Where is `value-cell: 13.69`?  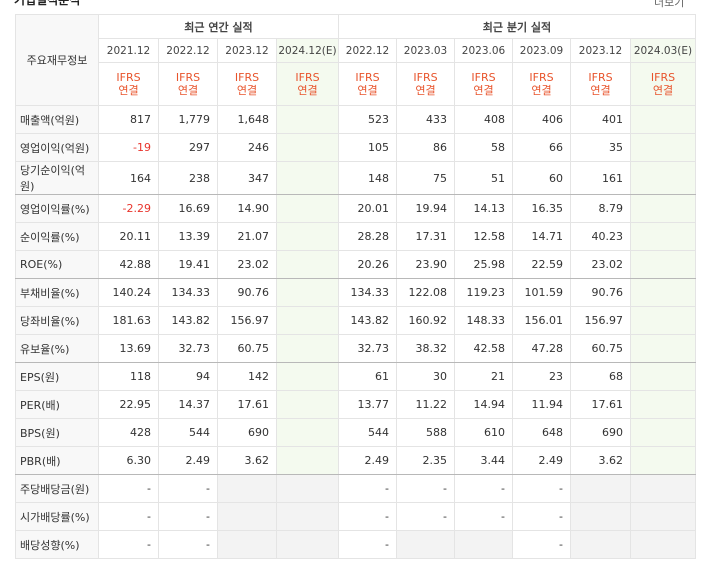
value-cell: 13.69 is located at coordinates (128, 348).